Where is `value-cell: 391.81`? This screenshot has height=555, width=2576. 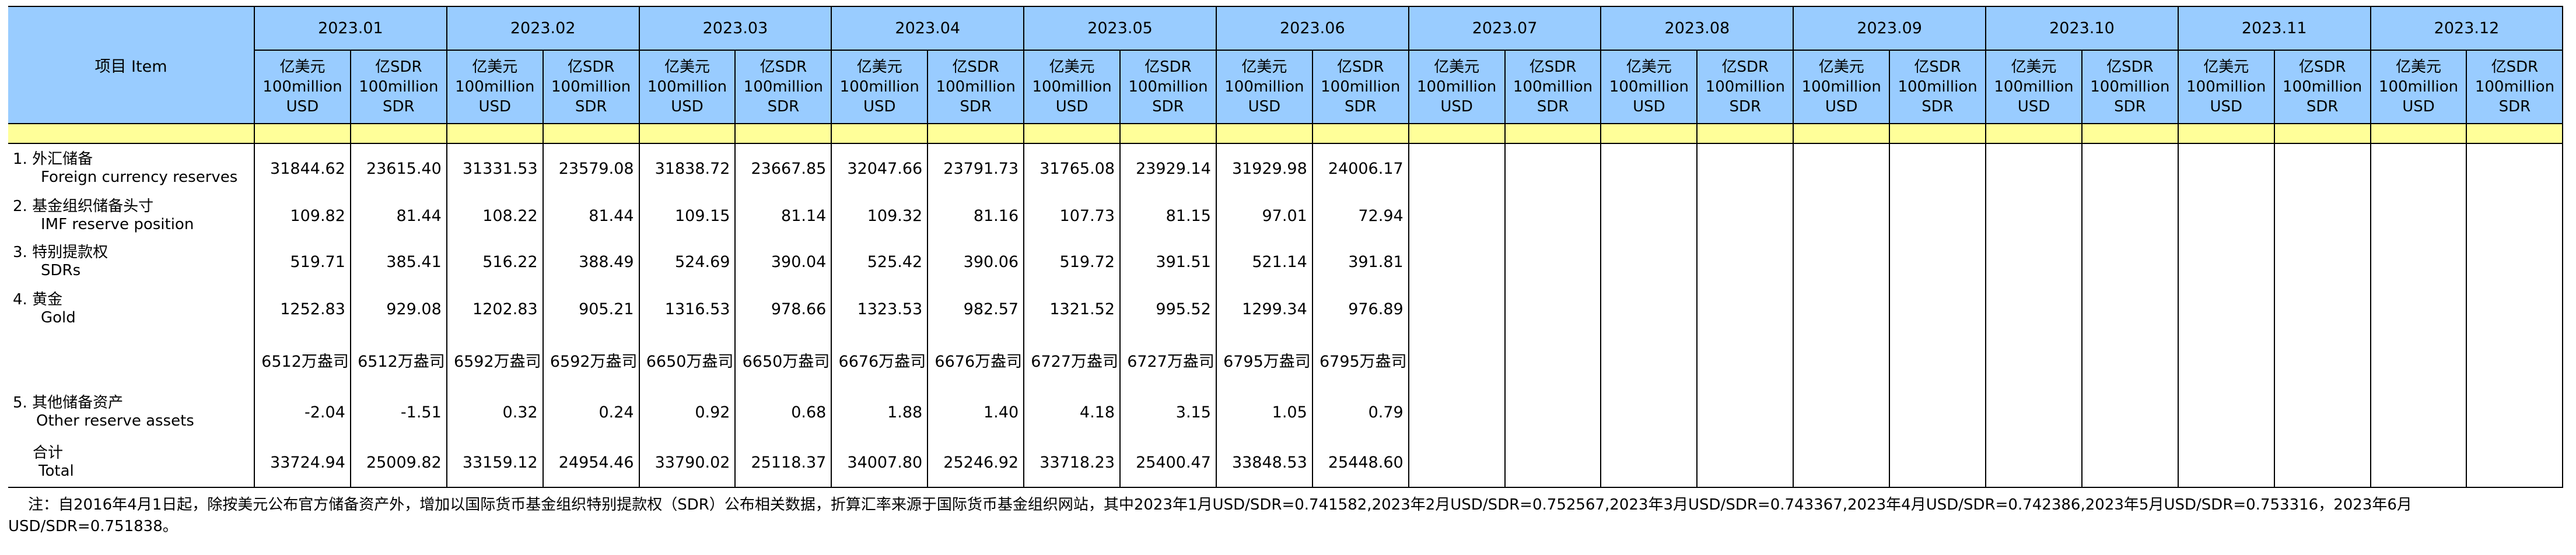 value-cell: 391.81 is located at coordinates (1360, 261).